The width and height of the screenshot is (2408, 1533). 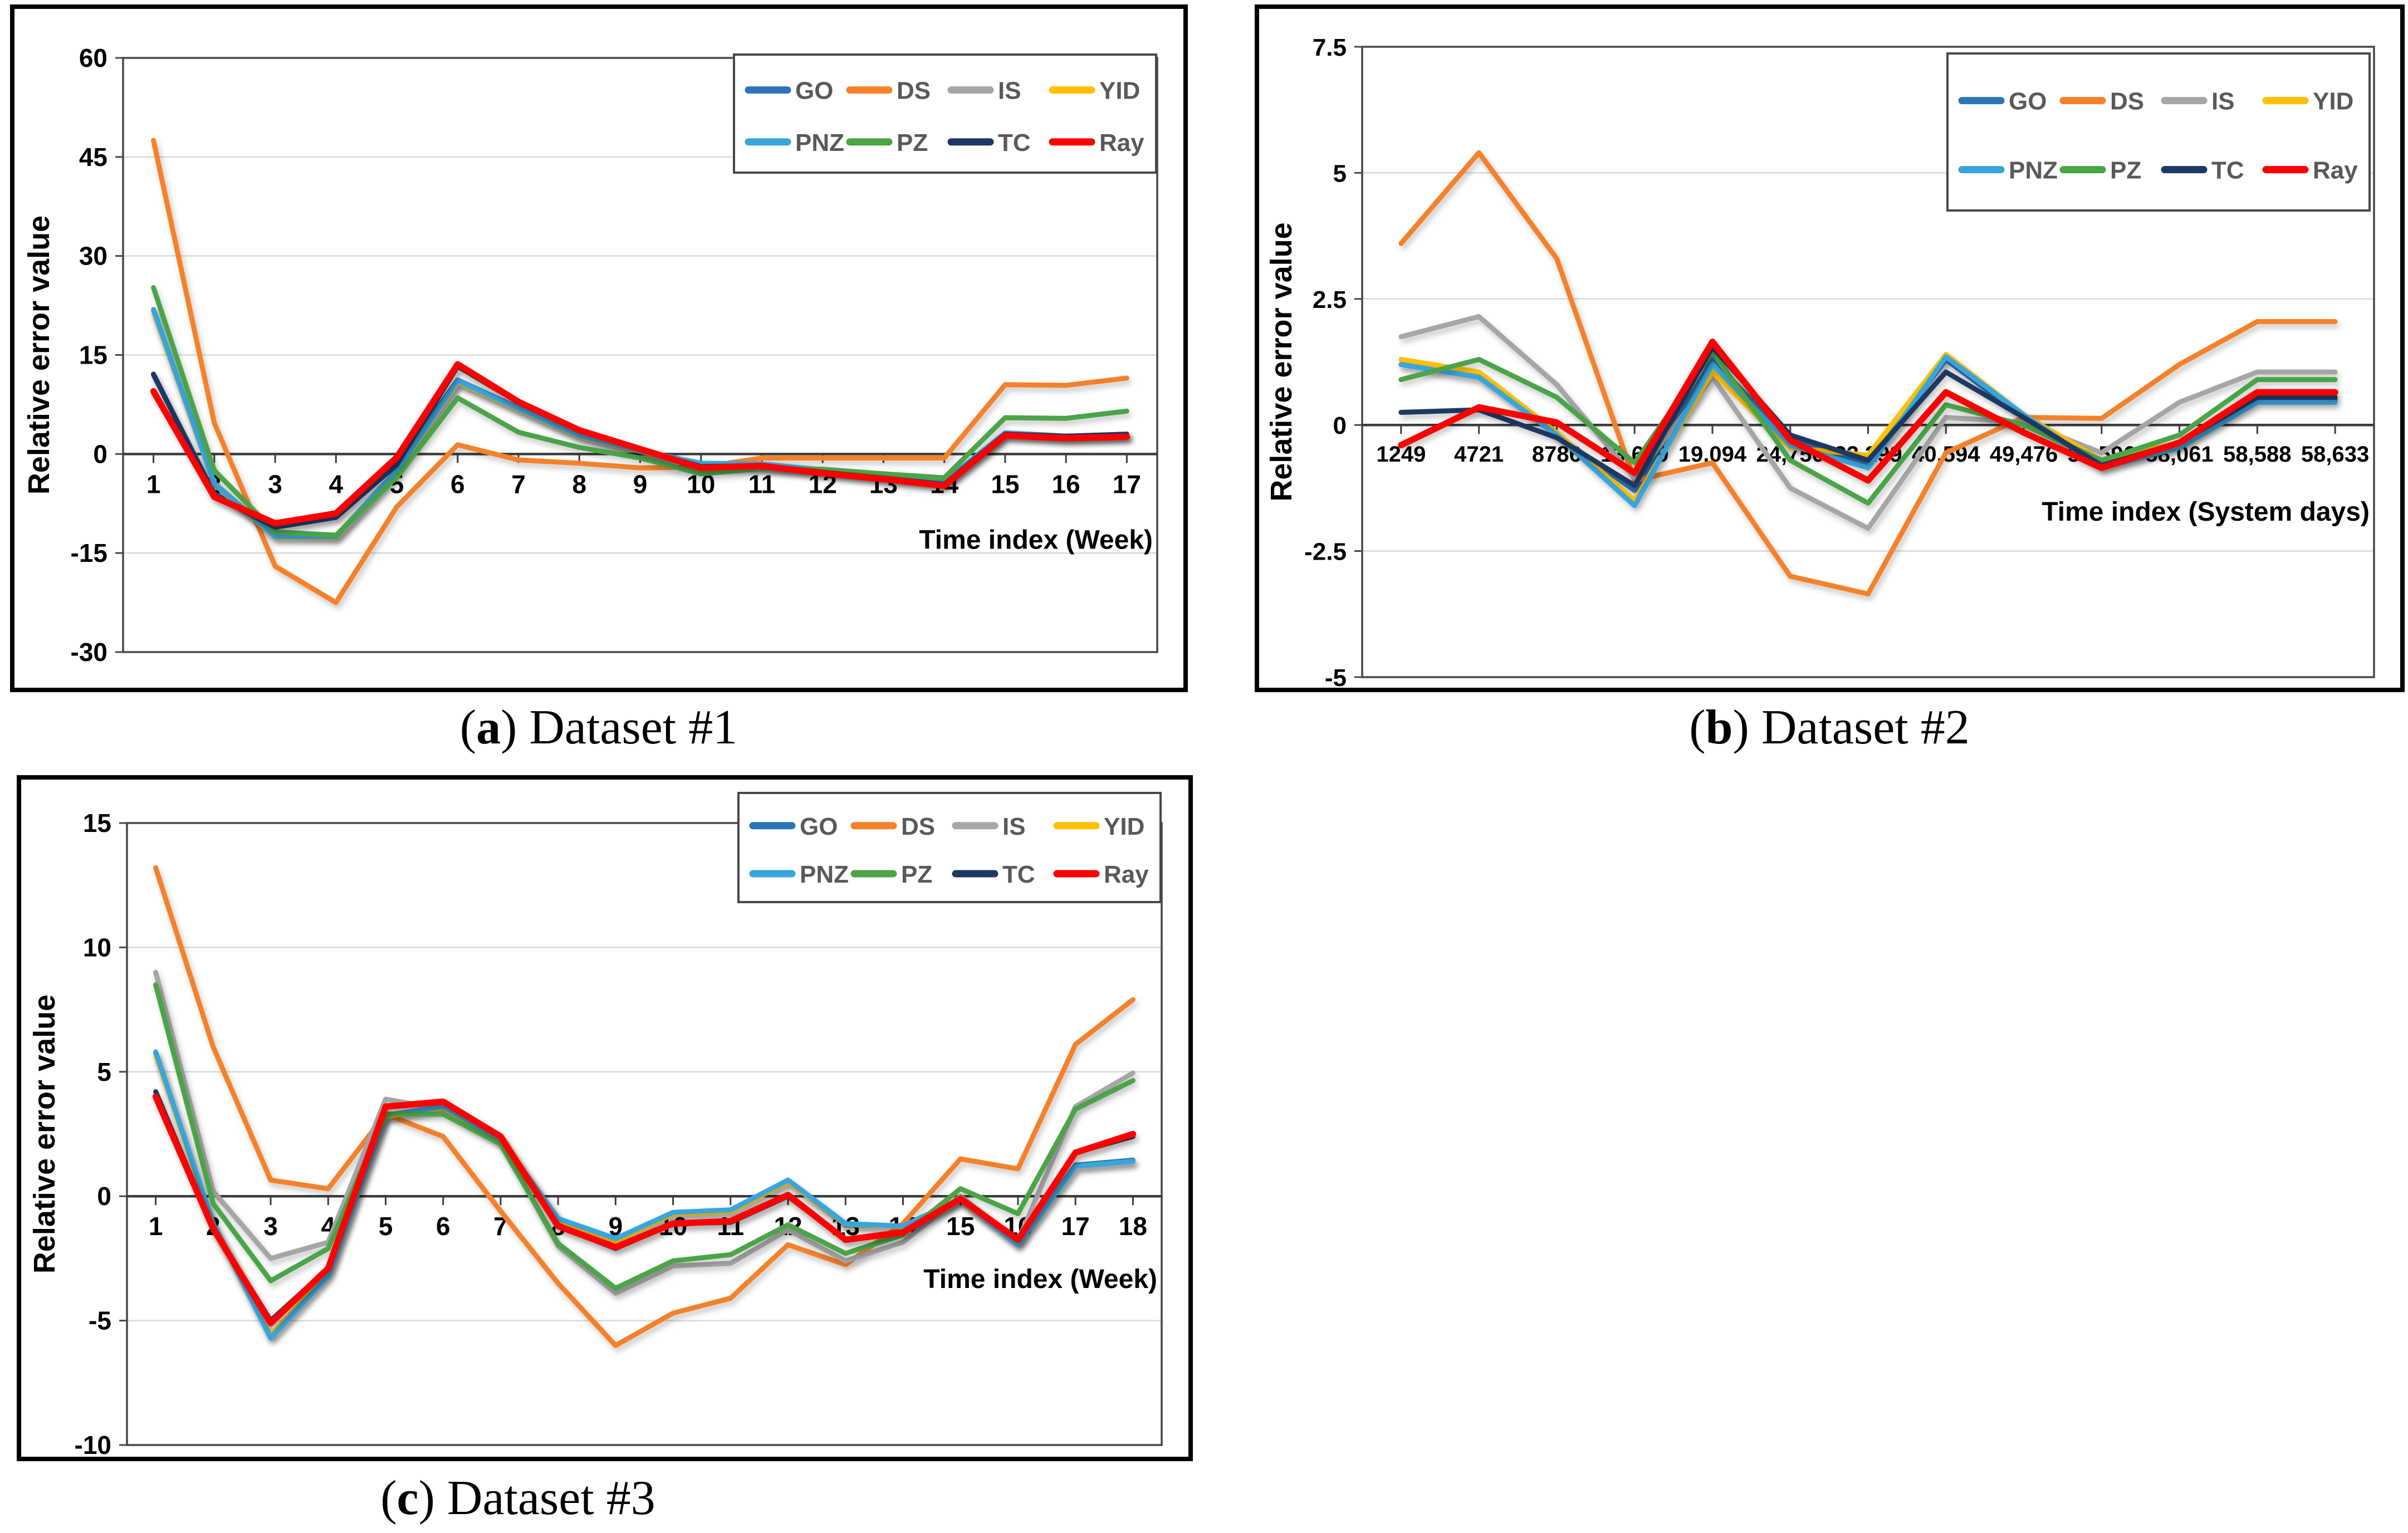 What do you see at coordinates (579, 484) in the screenshot?
I see `x-tick-label: 8` at bounding box center [579, 484].